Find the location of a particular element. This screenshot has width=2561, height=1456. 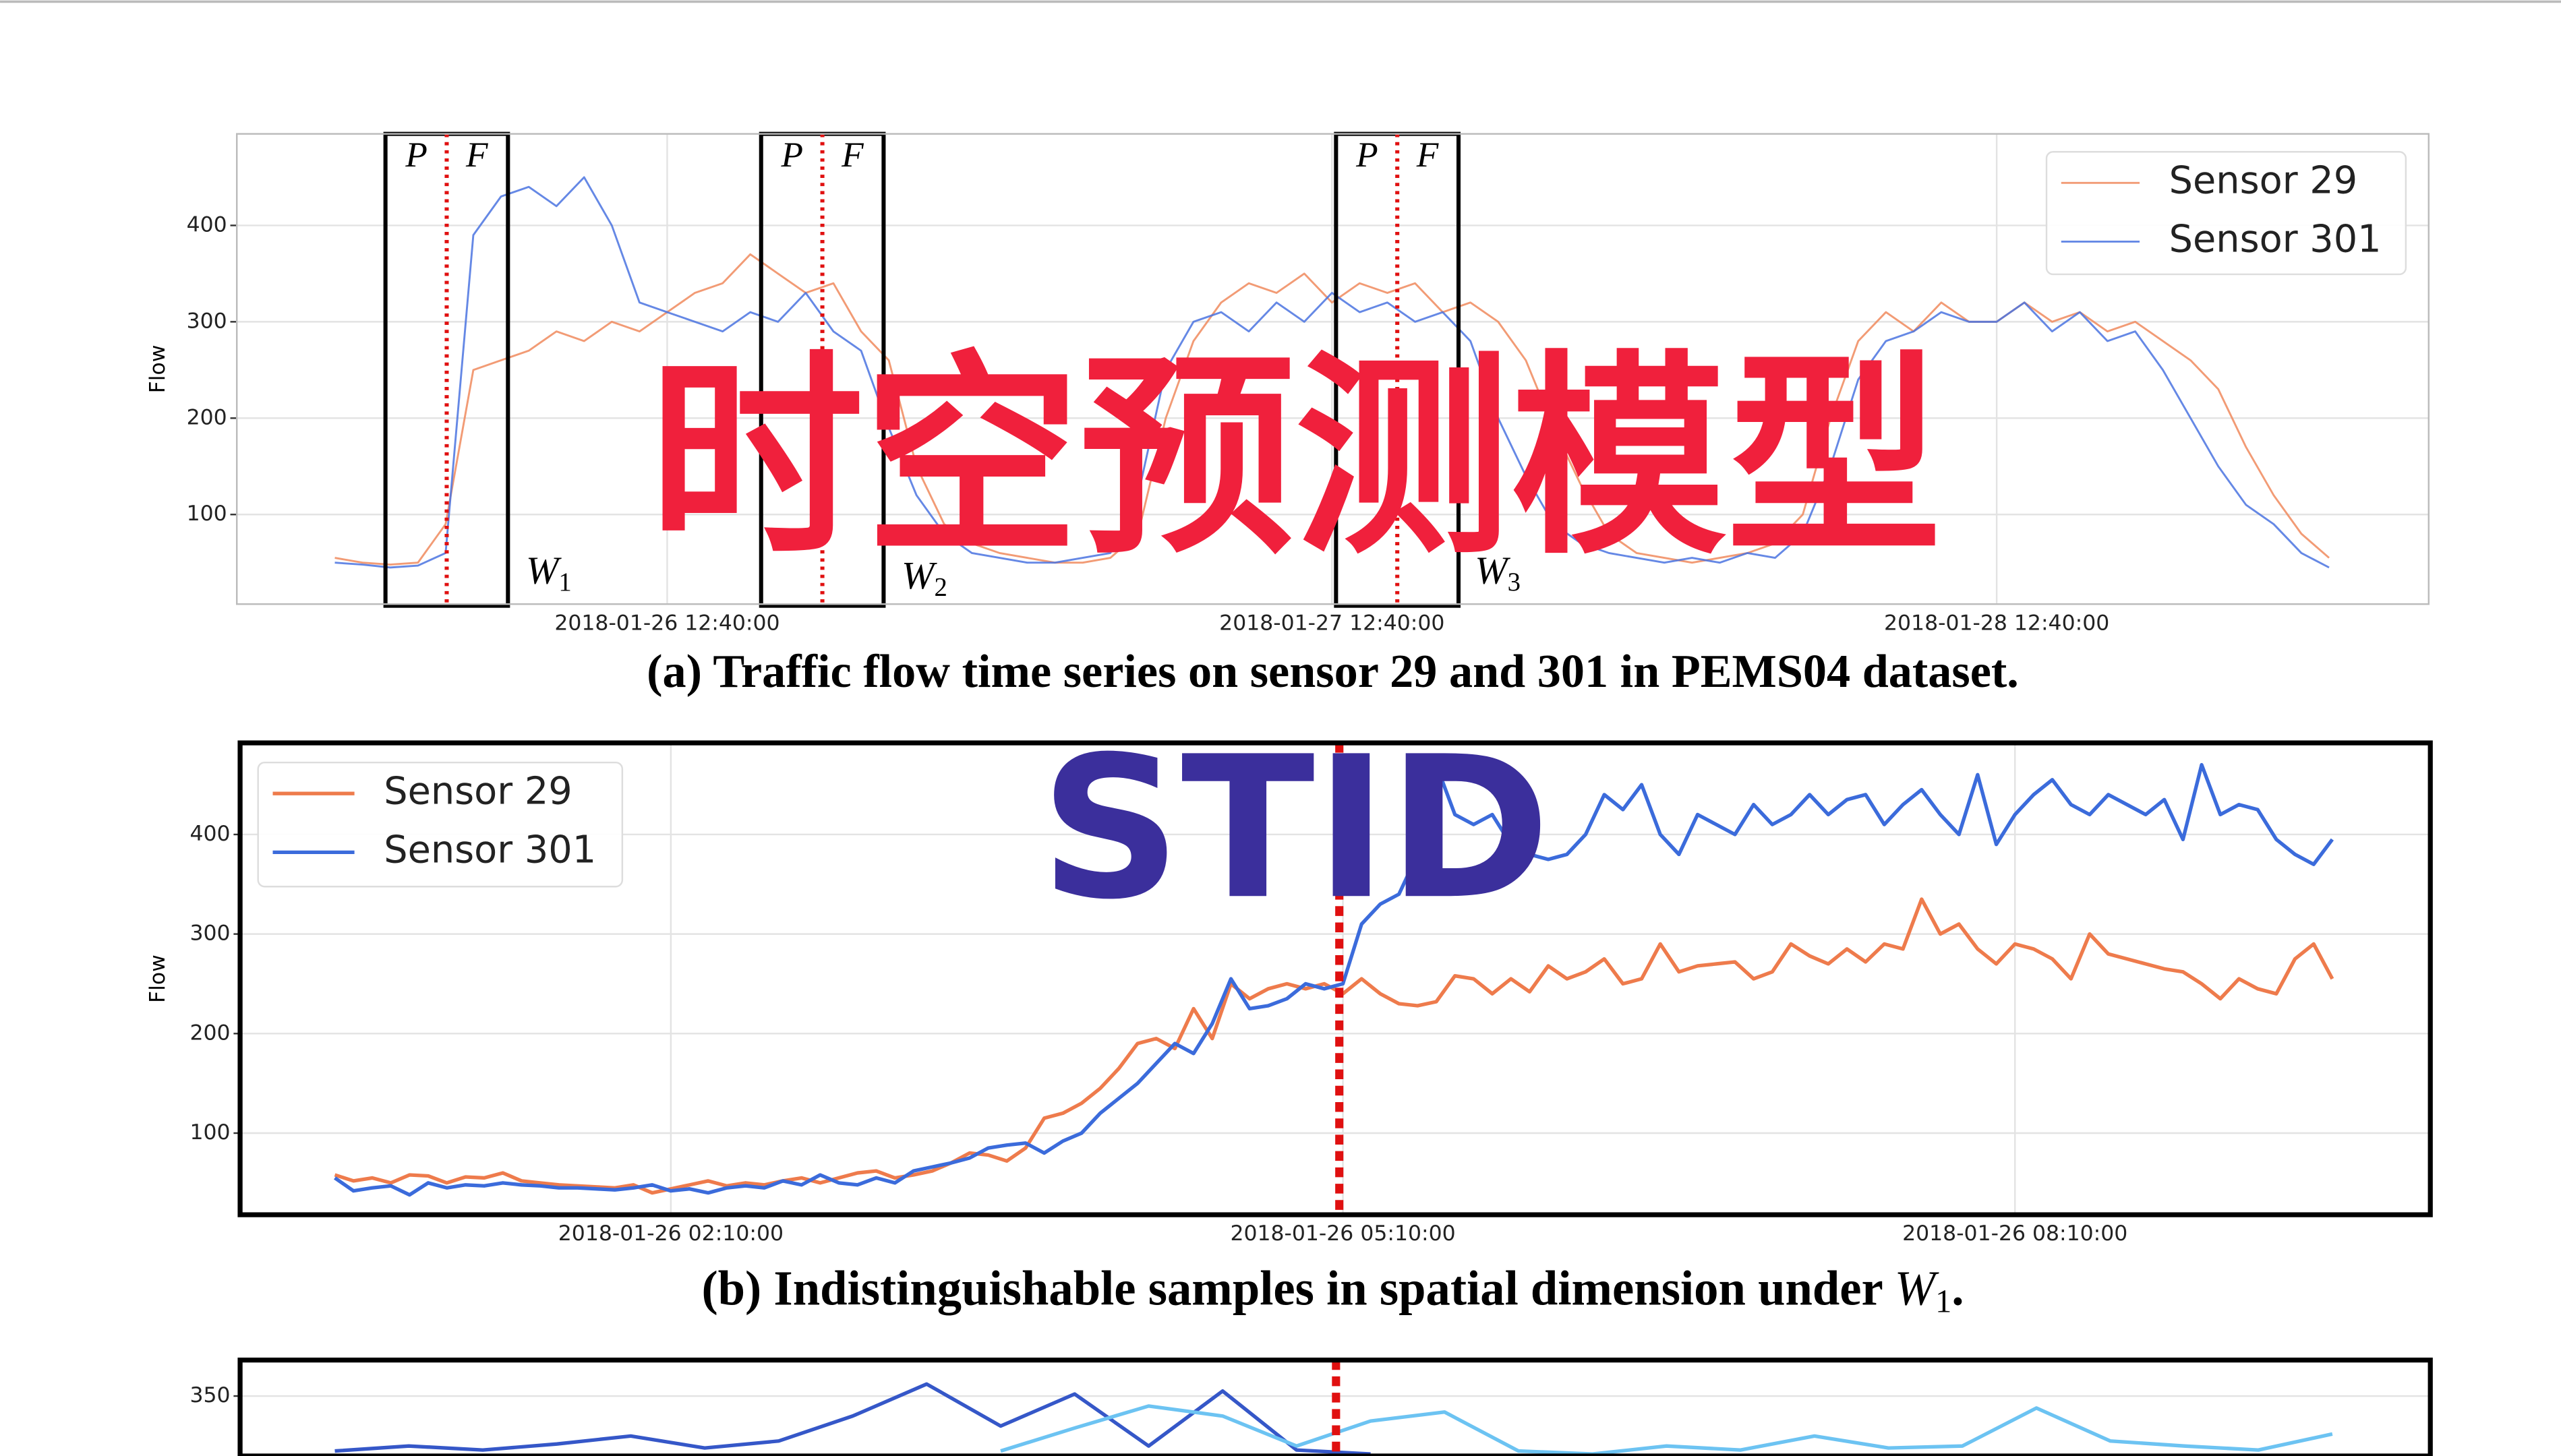

x-tick-label: 2018-01-26 05:10:00 is located at coordinates (1342, 1233).